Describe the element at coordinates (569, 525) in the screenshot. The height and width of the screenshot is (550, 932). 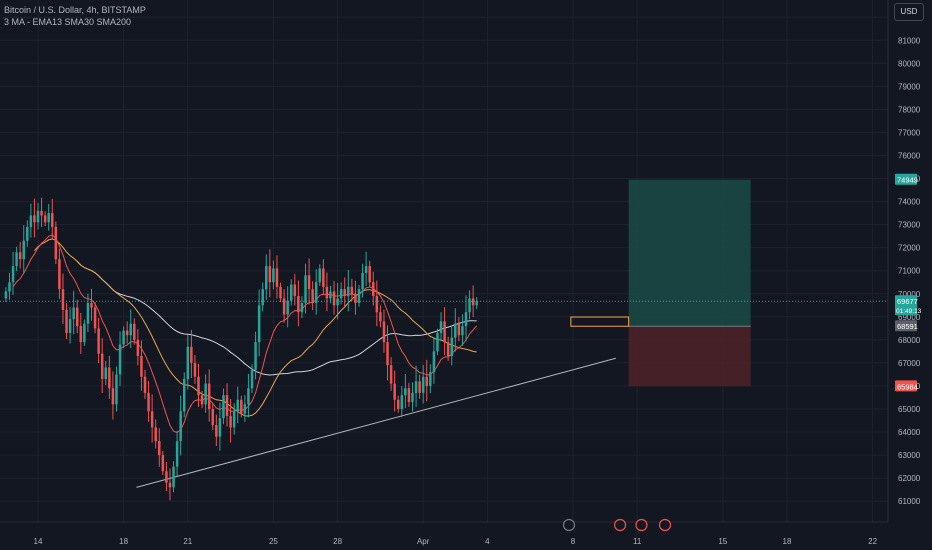
I see `lightning-icon` at that location.